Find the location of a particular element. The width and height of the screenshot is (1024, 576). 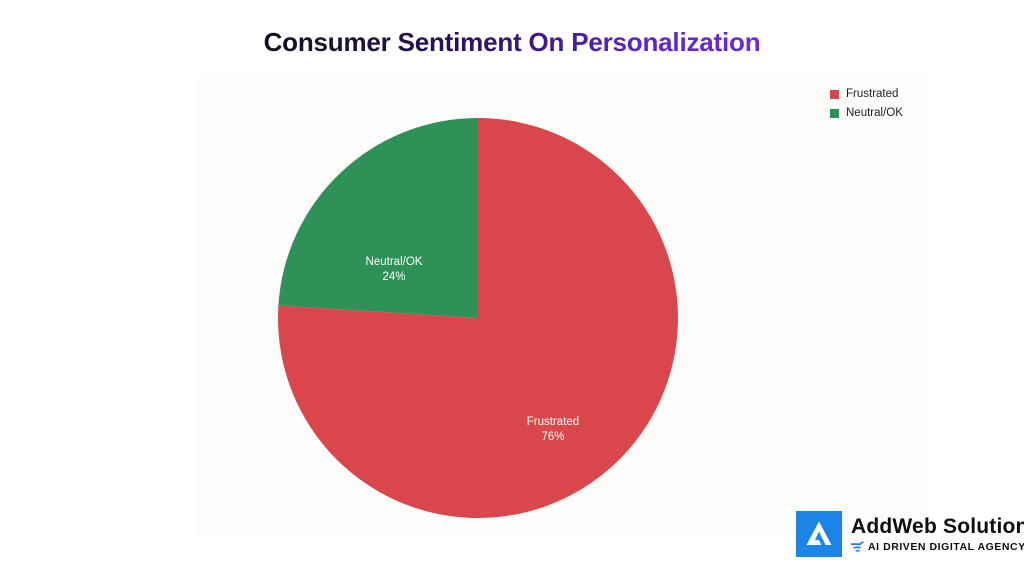

legend-swatch-neutral is located at coordinates (834, 113).